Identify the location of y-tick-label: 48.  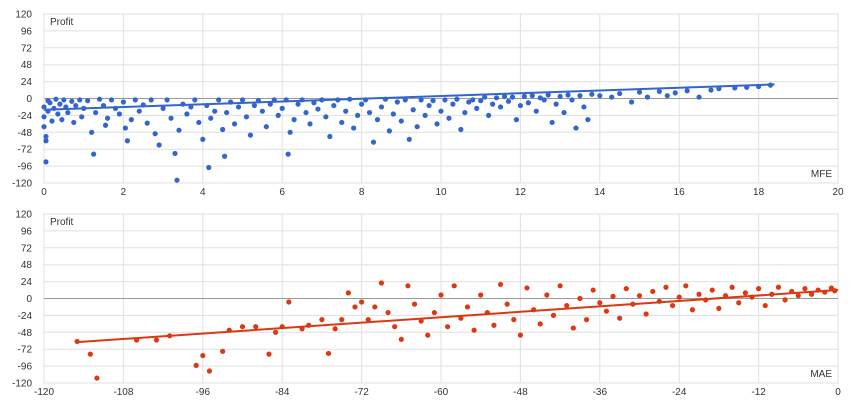
(27, 65).